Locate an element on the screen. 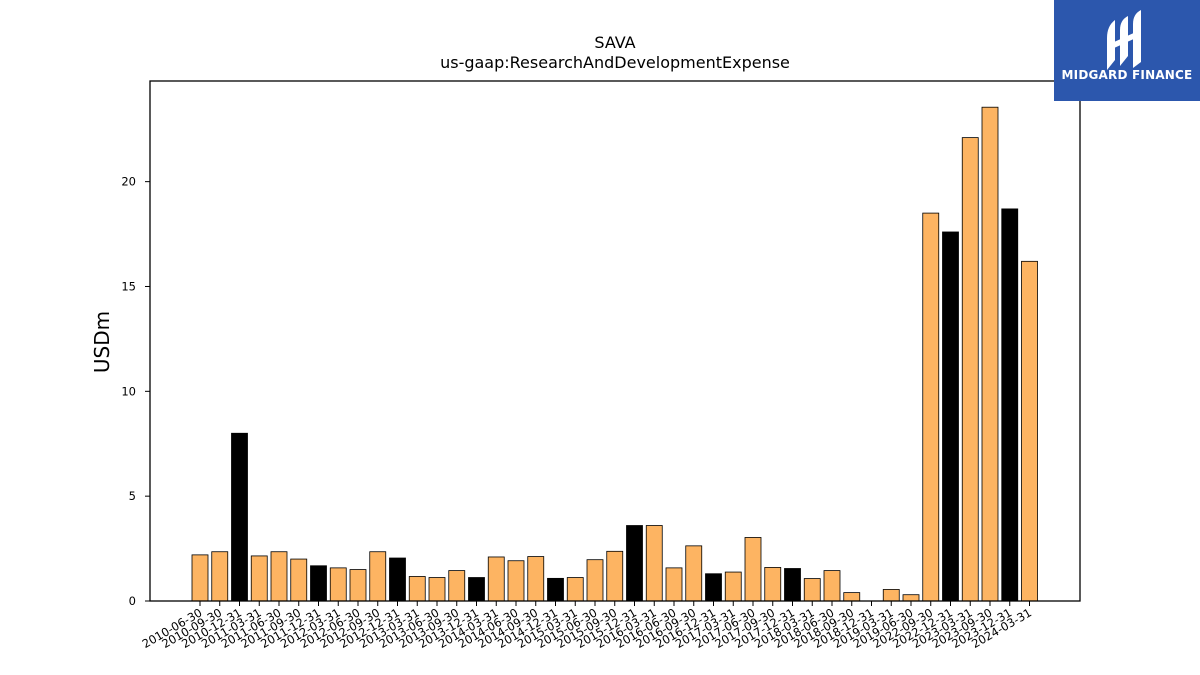 This screenshot has width=1200, height=675. chart-title: SAVA is located at coordinates (614, 42).